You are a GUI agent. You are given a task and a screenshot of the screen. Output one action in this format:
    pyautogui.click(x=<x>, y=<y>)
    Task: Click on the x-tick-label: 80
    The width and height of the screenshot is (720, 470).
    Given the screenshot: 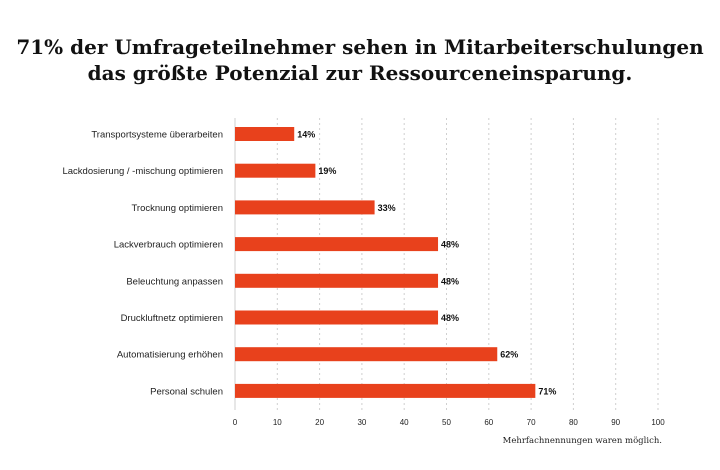 What is the action you would take?
    pyautogui.click(x=573, y=422)
    